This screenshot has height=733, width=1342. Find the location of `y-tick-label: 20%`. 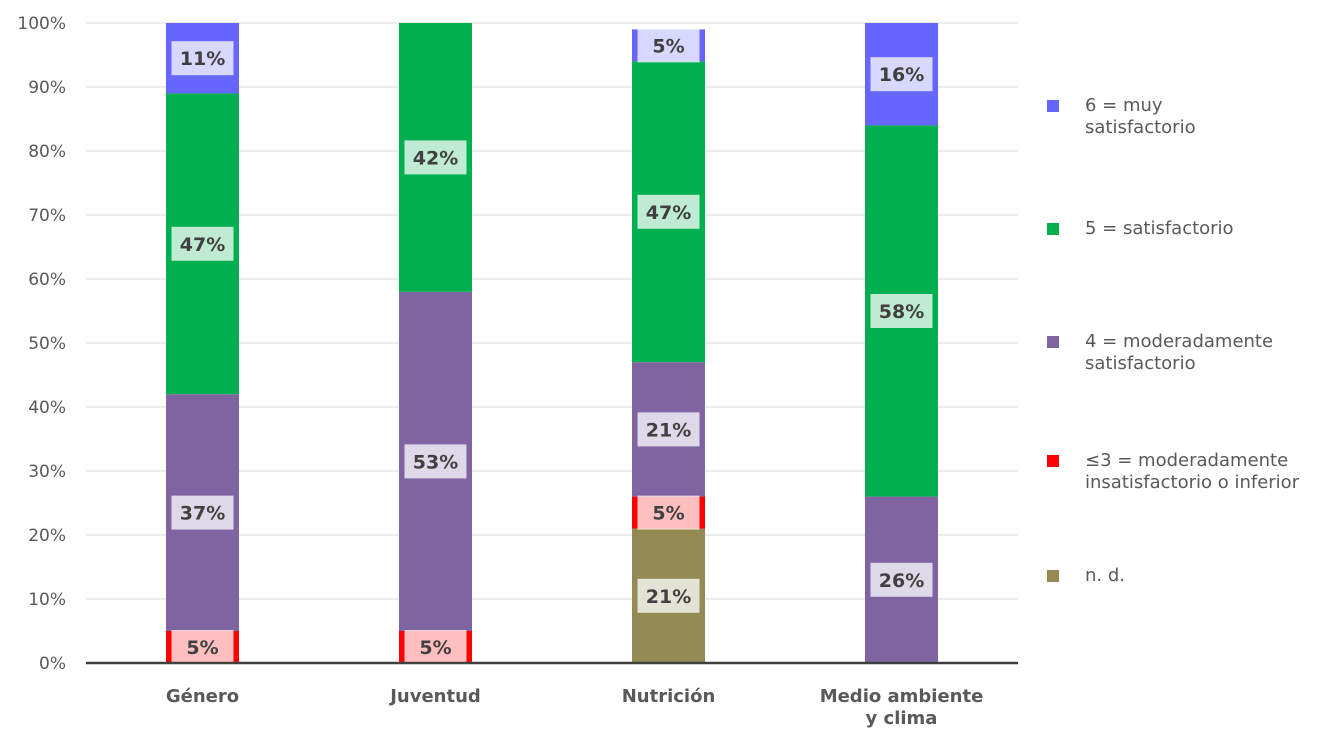

y-tick-label: 20% is located at coordinates (47, 536).